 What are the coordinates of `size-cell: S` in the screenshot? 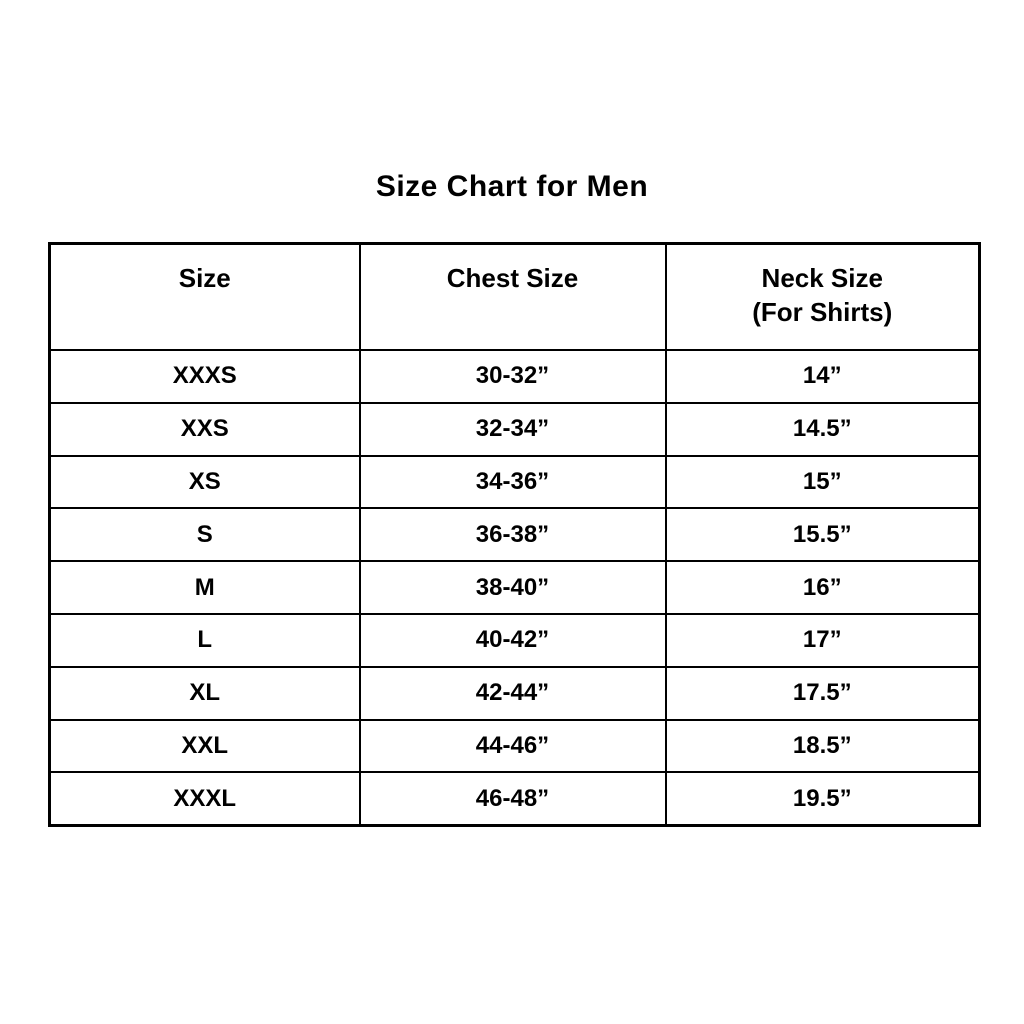 It's located at (204, 535).